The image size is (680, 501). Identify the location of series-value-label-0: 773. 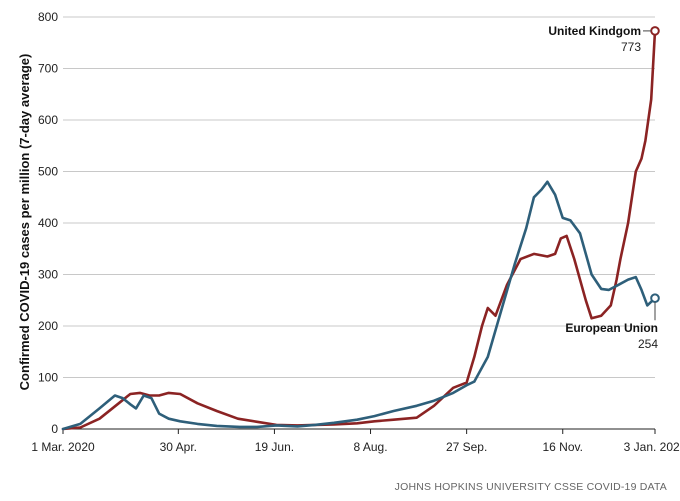
(631, 47).